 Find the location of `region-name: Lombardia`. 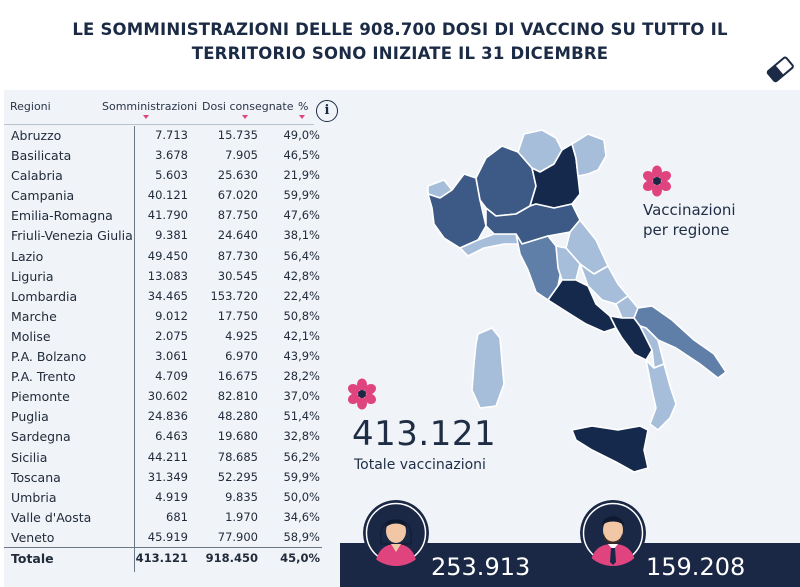

region-name: Lombardia is located at coordinates (44, 296).